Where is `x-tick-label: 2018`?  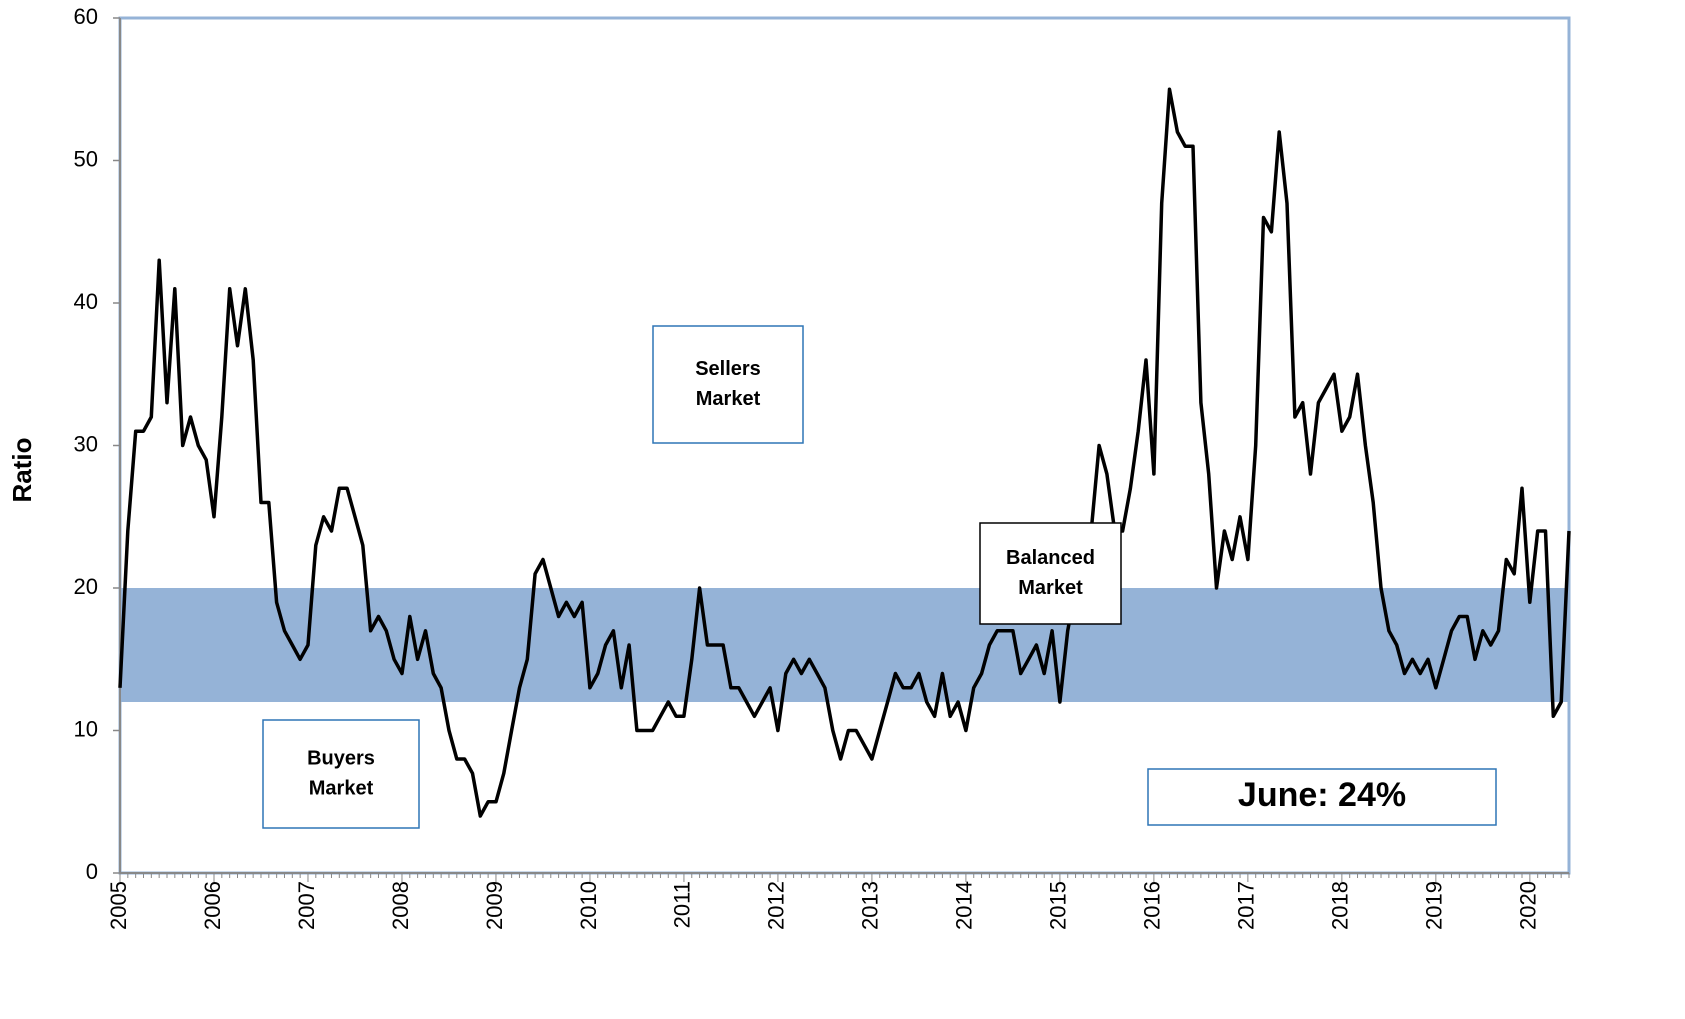 x-tick-label: 2018 is located at coordinates (1340, 905).